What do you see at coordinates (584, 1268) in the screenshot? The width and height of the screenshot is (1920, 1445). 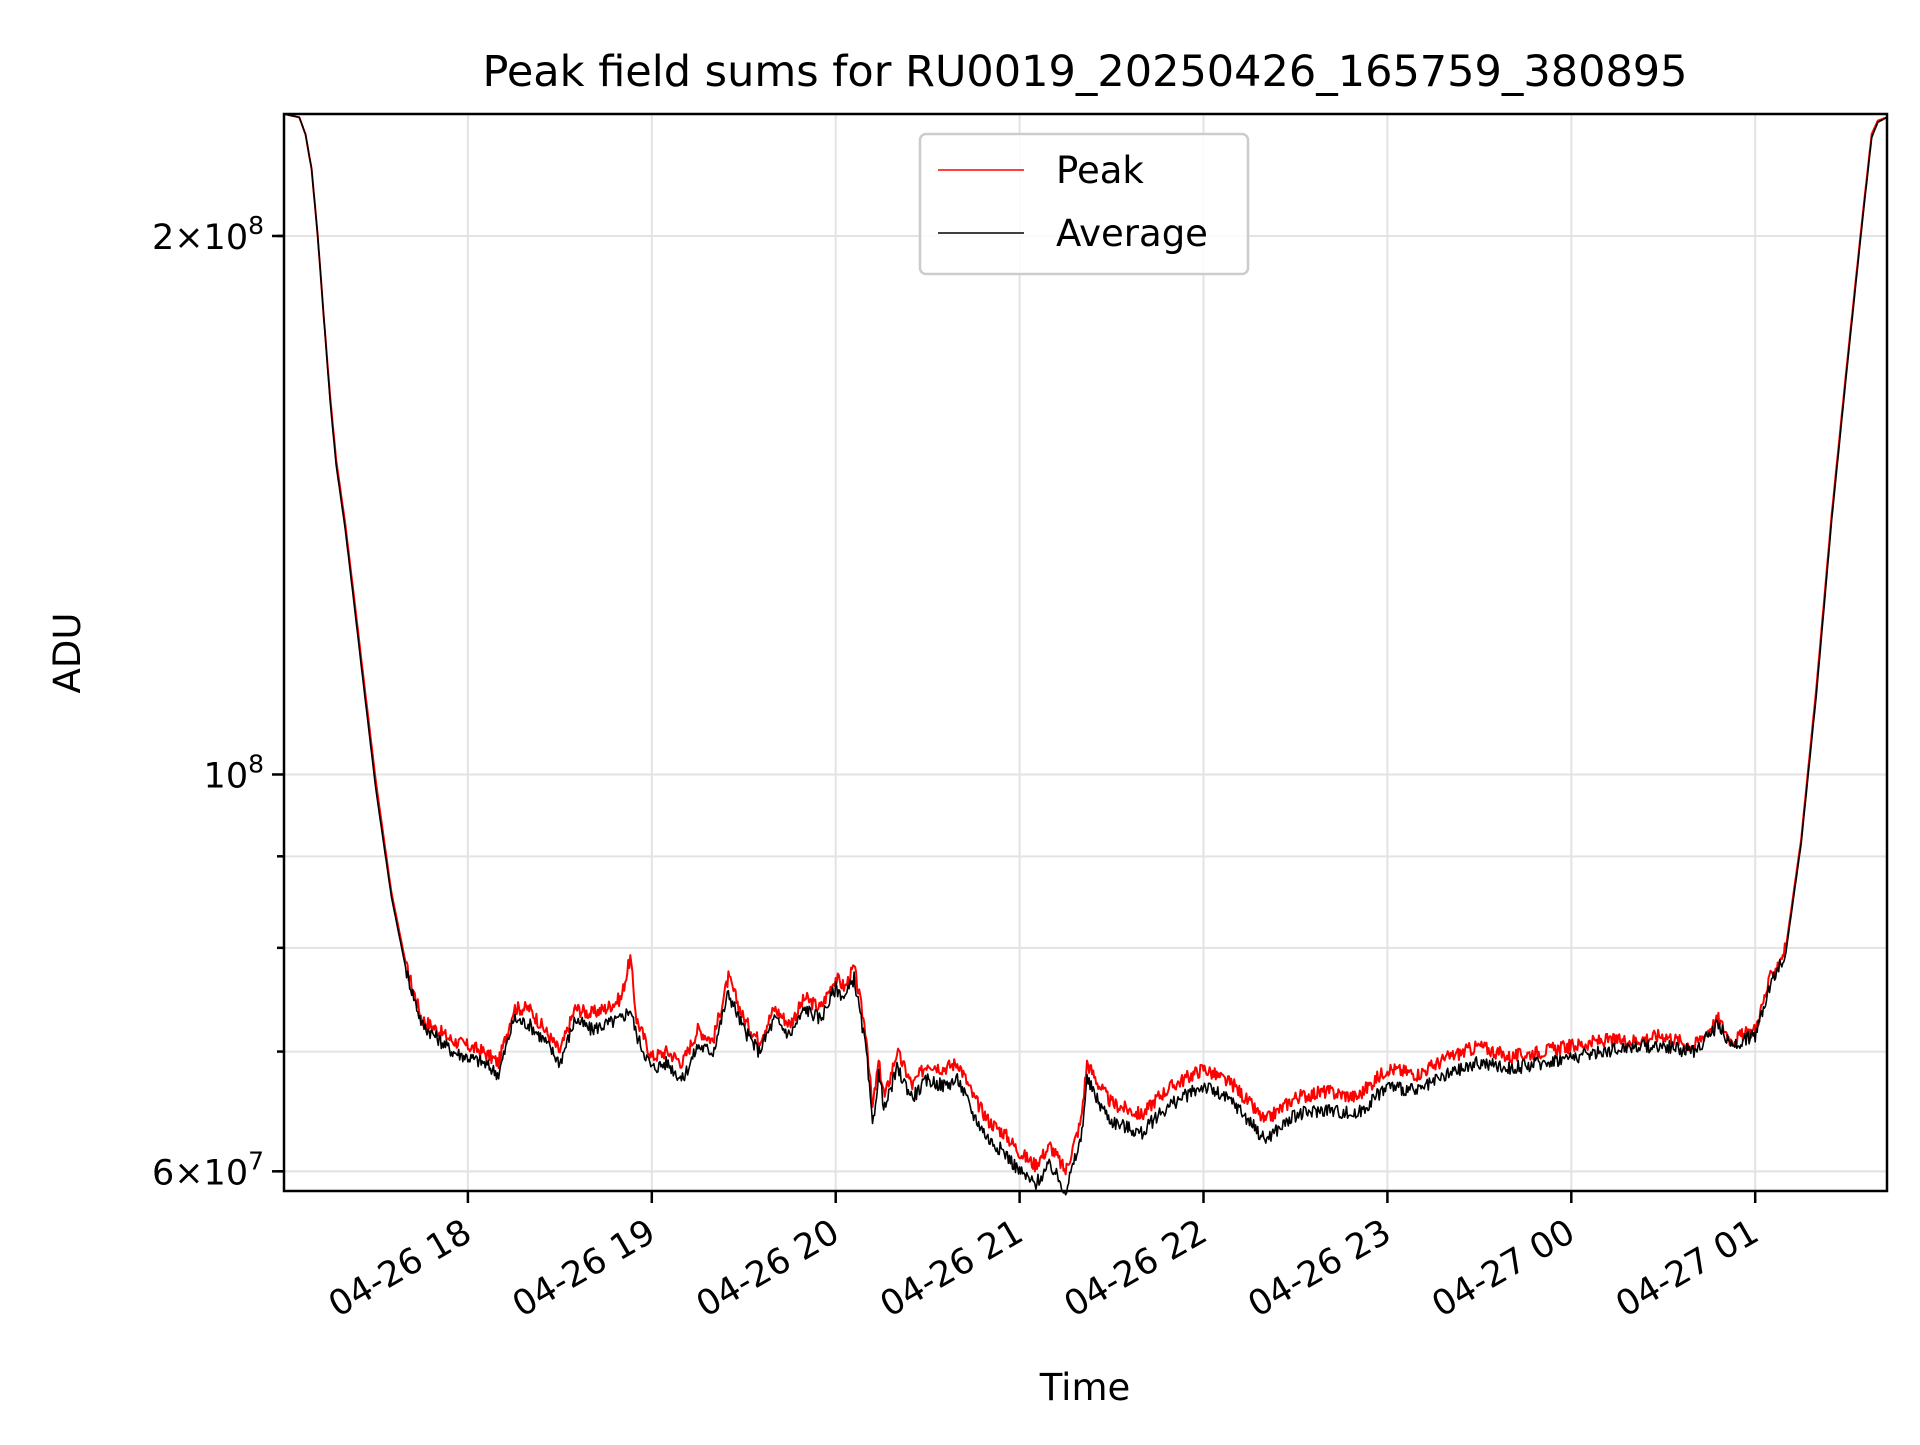 I see `x-tick-label: 04-26 19` at bounding box center [584, 1268].